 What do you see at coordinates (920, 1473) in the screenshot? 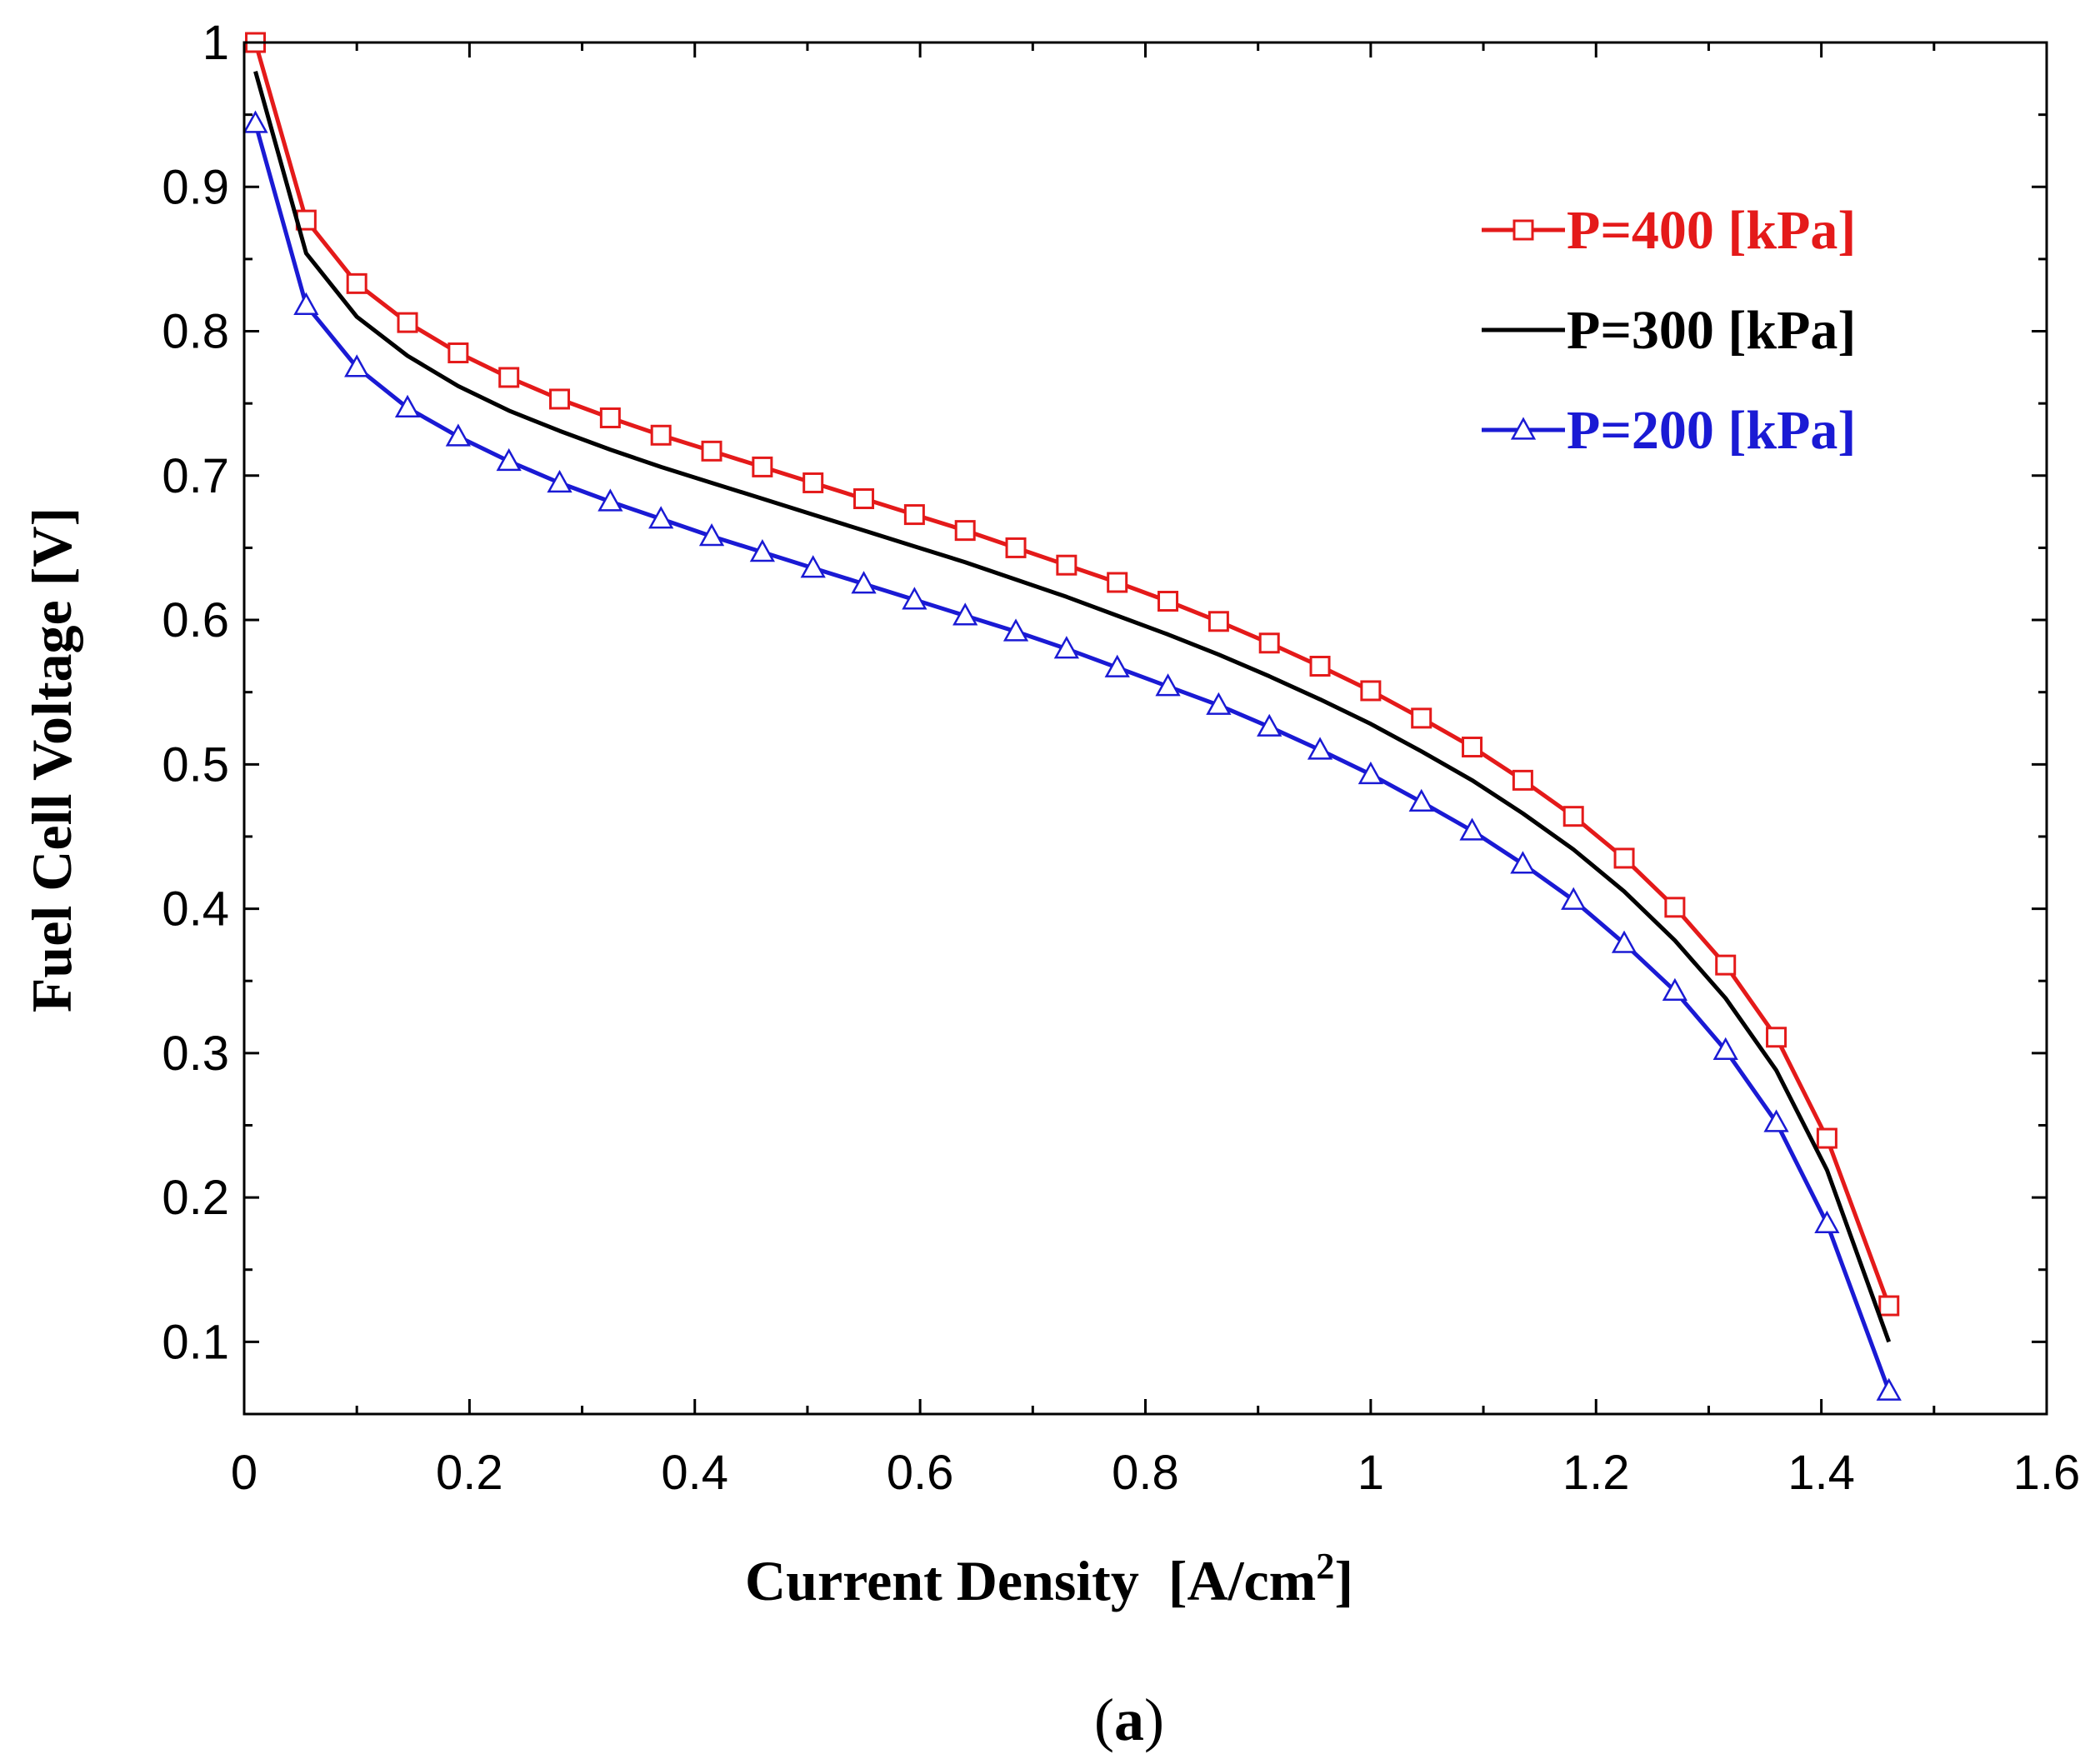
I see `x-tick-label: 0.6` at bounding box center [920, 1473].